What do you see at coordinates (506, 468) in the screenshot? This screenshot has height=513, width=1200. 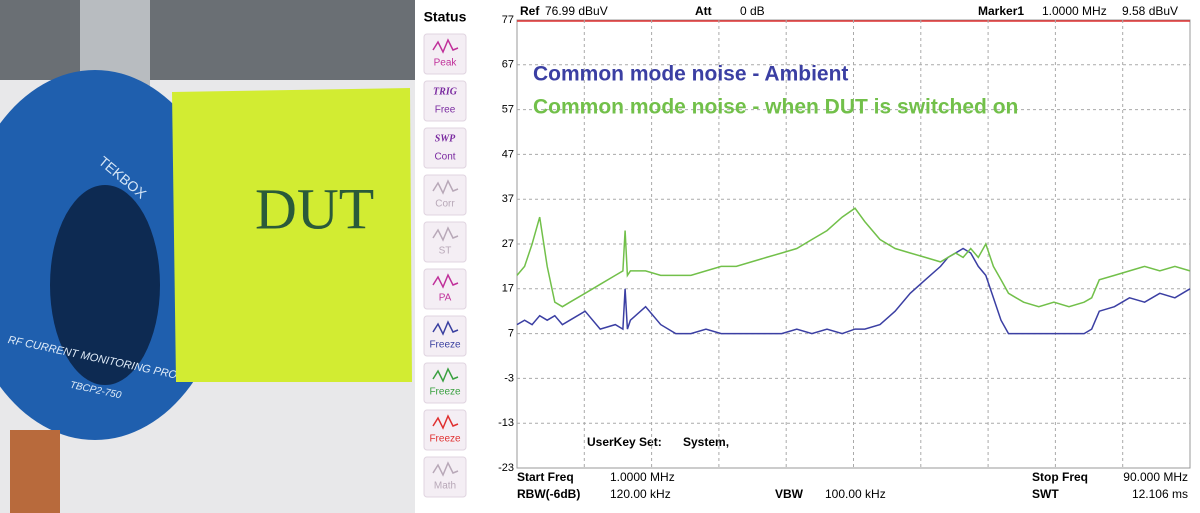 I see `y-tick-label: -23` at bounding box center [506, 468].